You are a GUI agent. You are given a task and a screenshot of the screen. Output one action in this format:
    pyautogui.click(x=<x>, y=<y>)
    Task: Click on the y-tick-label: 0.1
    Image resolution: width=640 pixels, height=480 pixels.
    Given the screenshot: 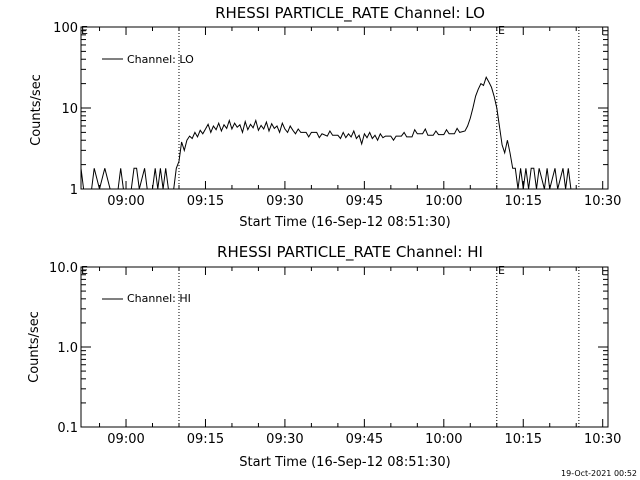 What is the action you would take?
    pyautogui.click(x=67, y=428)
    